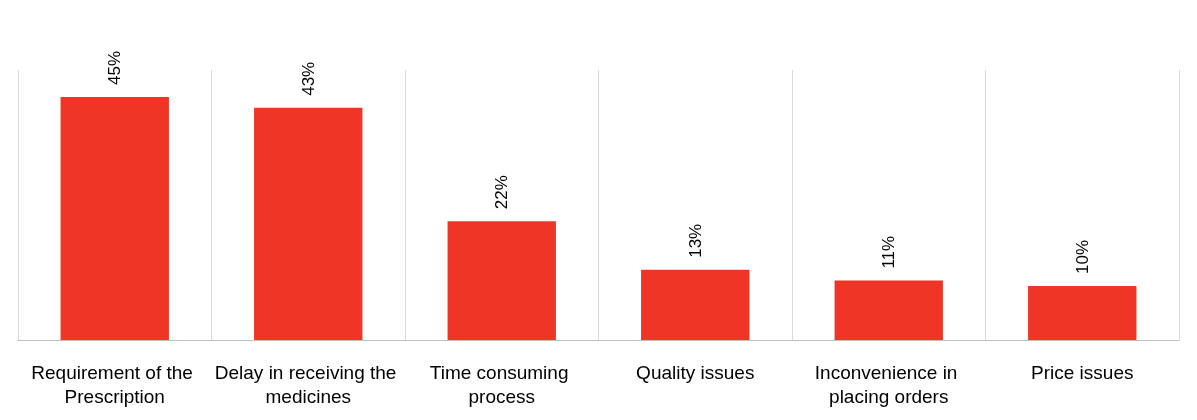 Image resolution: width=1197 pixels, height=420 pixels. I want to click on x-tick-label: Quality issues, so click(695, 372).